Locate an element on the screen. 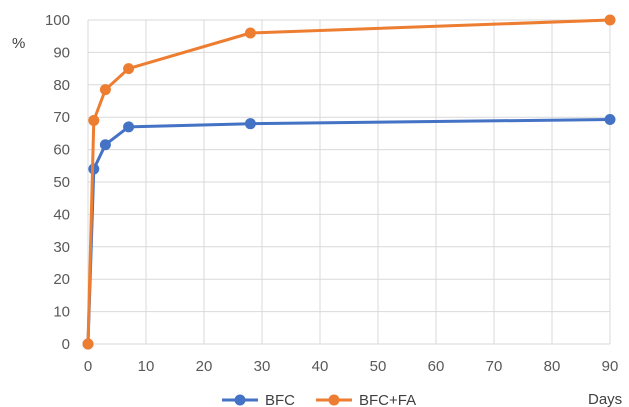 The width and height of the screenshot is (629, 407). y-tick-label: 100 is located at coordinates (57, 20).